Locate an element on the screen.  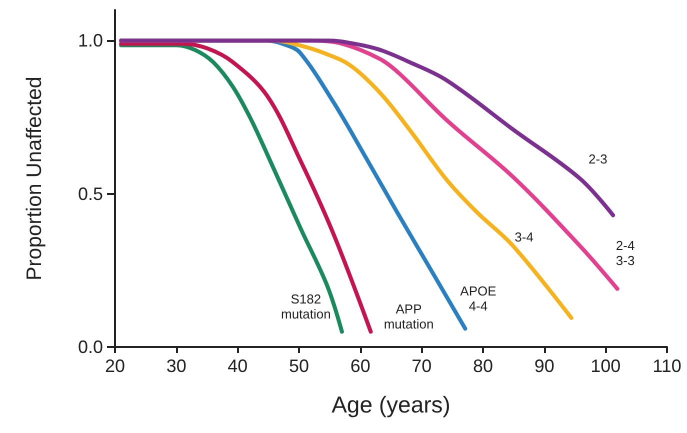
x-tick-label: 30 is located at coordinates (176, 366).